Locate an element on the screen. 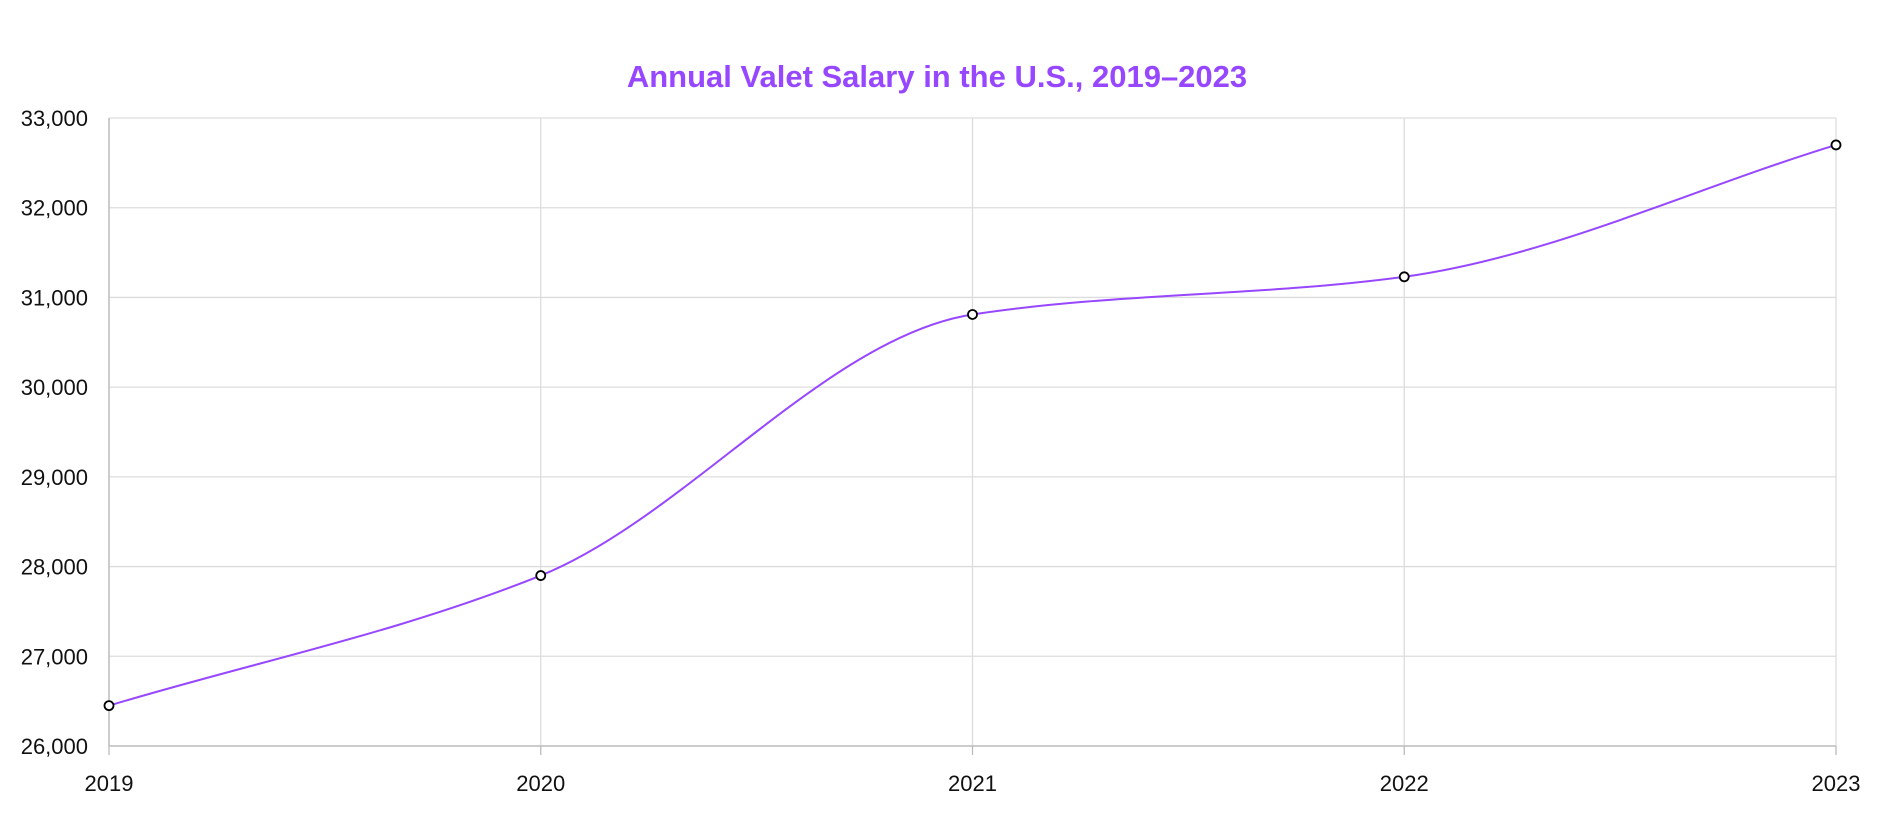 Image resolution: width=1878 pixels, height=828 pixels. y-tick-label: 30,000 is located at coordinates (54, 387).